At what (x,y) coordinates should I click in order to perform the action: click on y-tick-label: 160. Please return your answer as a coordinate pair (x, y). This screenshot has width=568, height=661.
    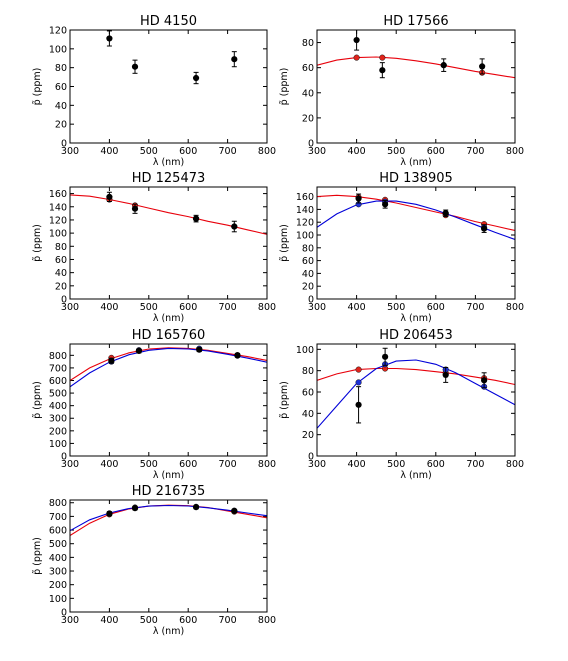
    Looking at the image, I should click on (58, 194).